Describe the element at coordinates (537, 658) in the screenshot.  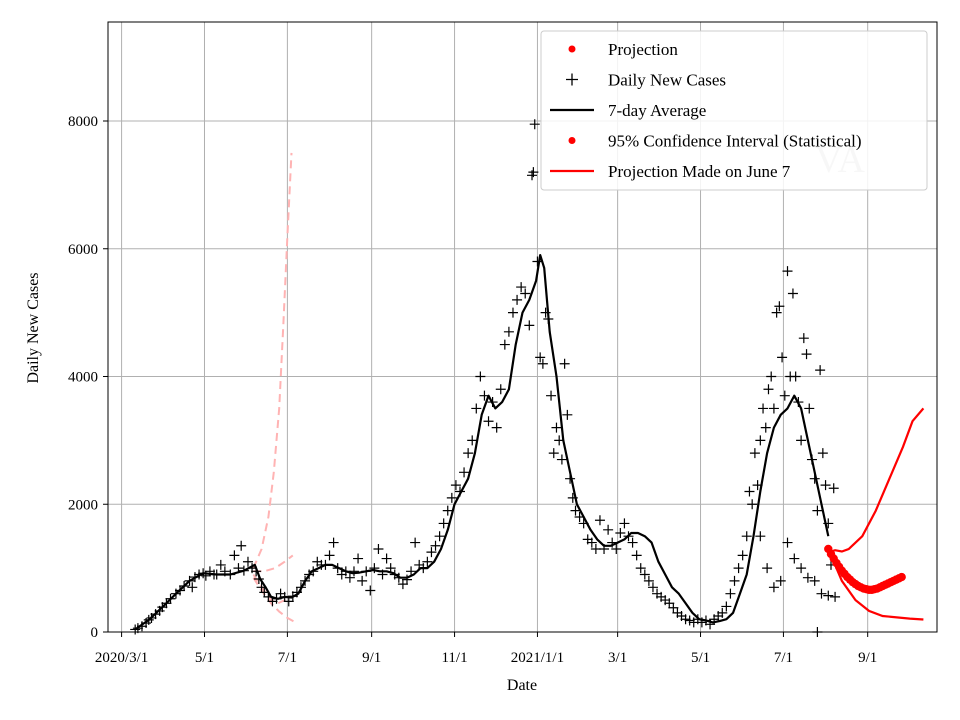
I see `x-tick-label: 2021/1/1` at that location.